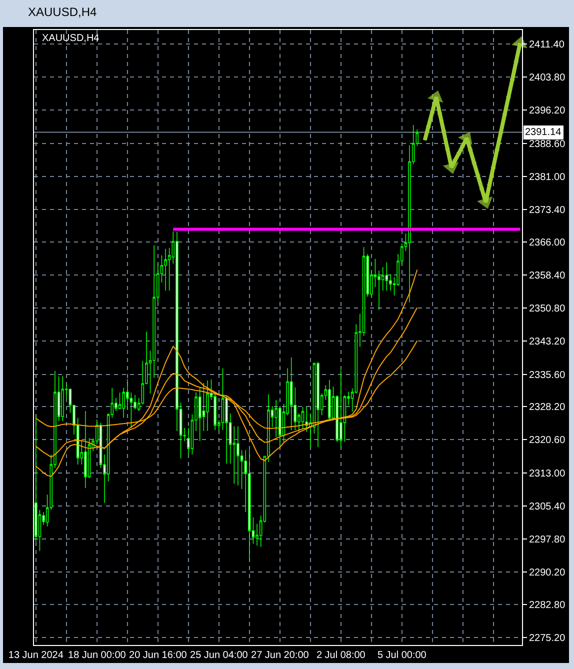  Describe the element at coordinates (547, 474) in the screenshot. I see `y-tick-label: 2313.00` at that location.